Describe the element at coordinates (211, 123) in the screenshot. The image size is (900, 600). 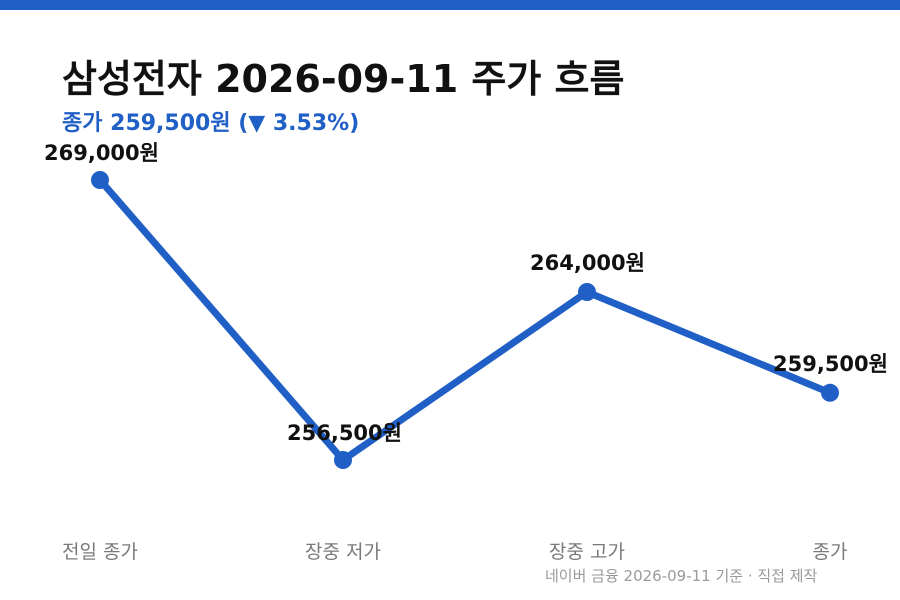
I see `chart-subtitle: 종가 259,500원 (▼ 3.53%)` at that location.